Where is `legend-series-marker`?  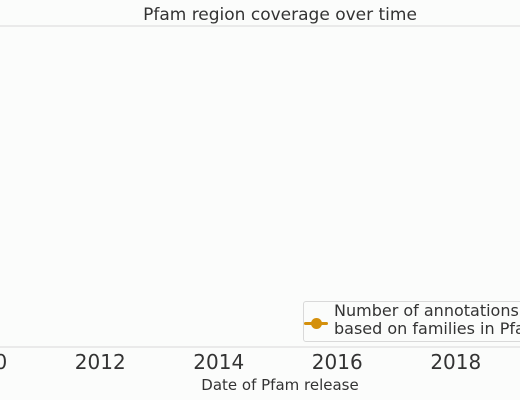 legend-series-marker is located at coordinates (316, 323).